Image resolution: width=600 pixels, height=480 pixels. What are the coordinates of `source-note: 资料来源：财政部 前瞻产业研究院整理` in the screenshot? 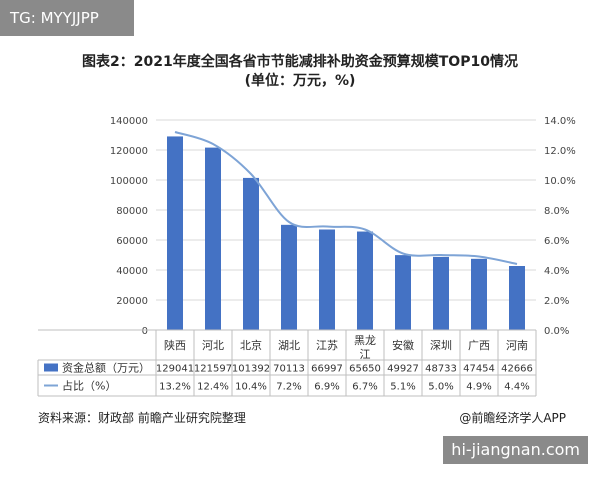 It's located at (142, 418).